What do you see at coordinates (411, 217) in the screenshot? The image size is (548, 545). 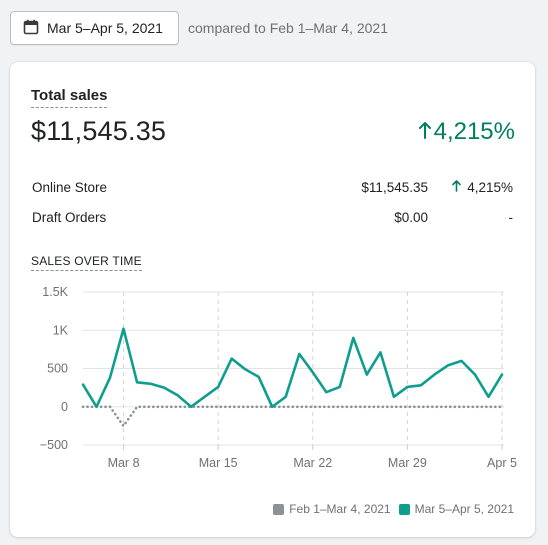 I see `row-amount: $0.00` at bounding box center [411, 217].